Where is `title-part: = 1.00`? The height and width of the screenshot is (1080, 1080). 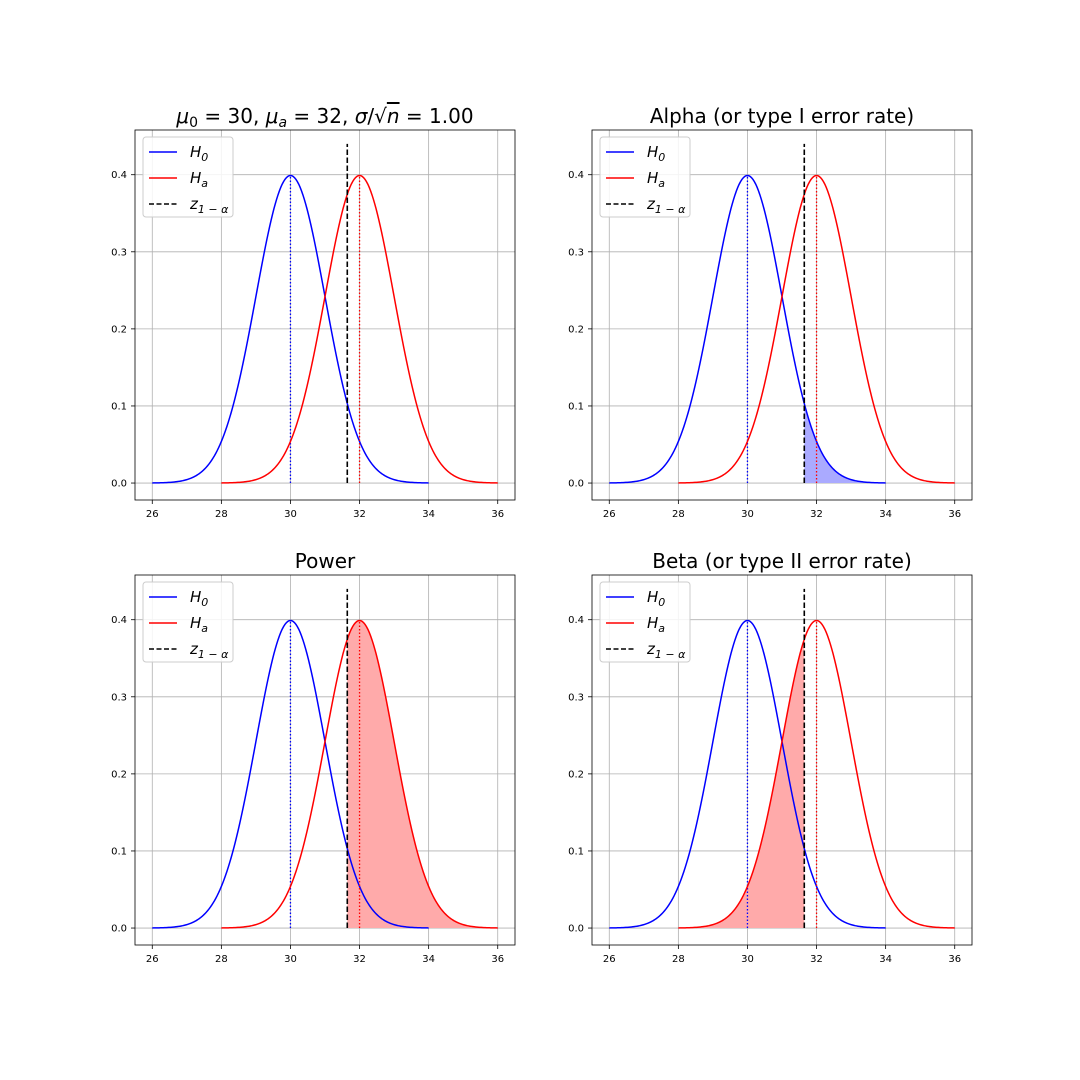 title-part: = 1.00 is located at coordinates (437, 116).